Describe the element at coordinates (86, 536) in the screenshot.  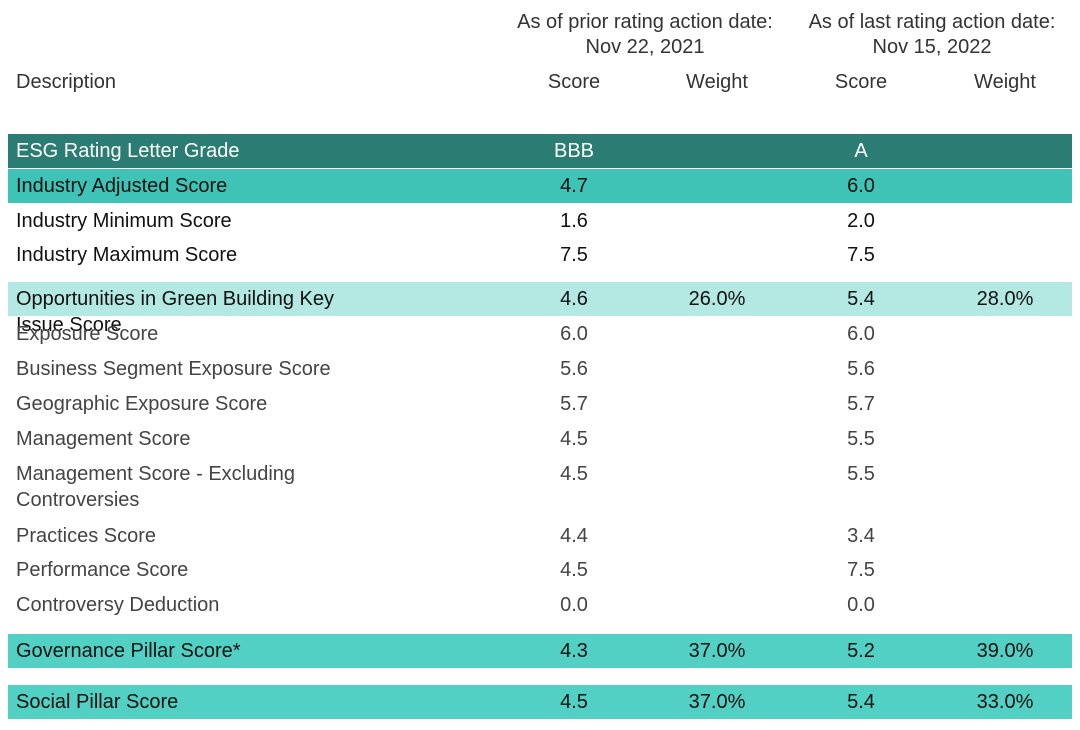
I see `row-label: Practices Score` at that location.